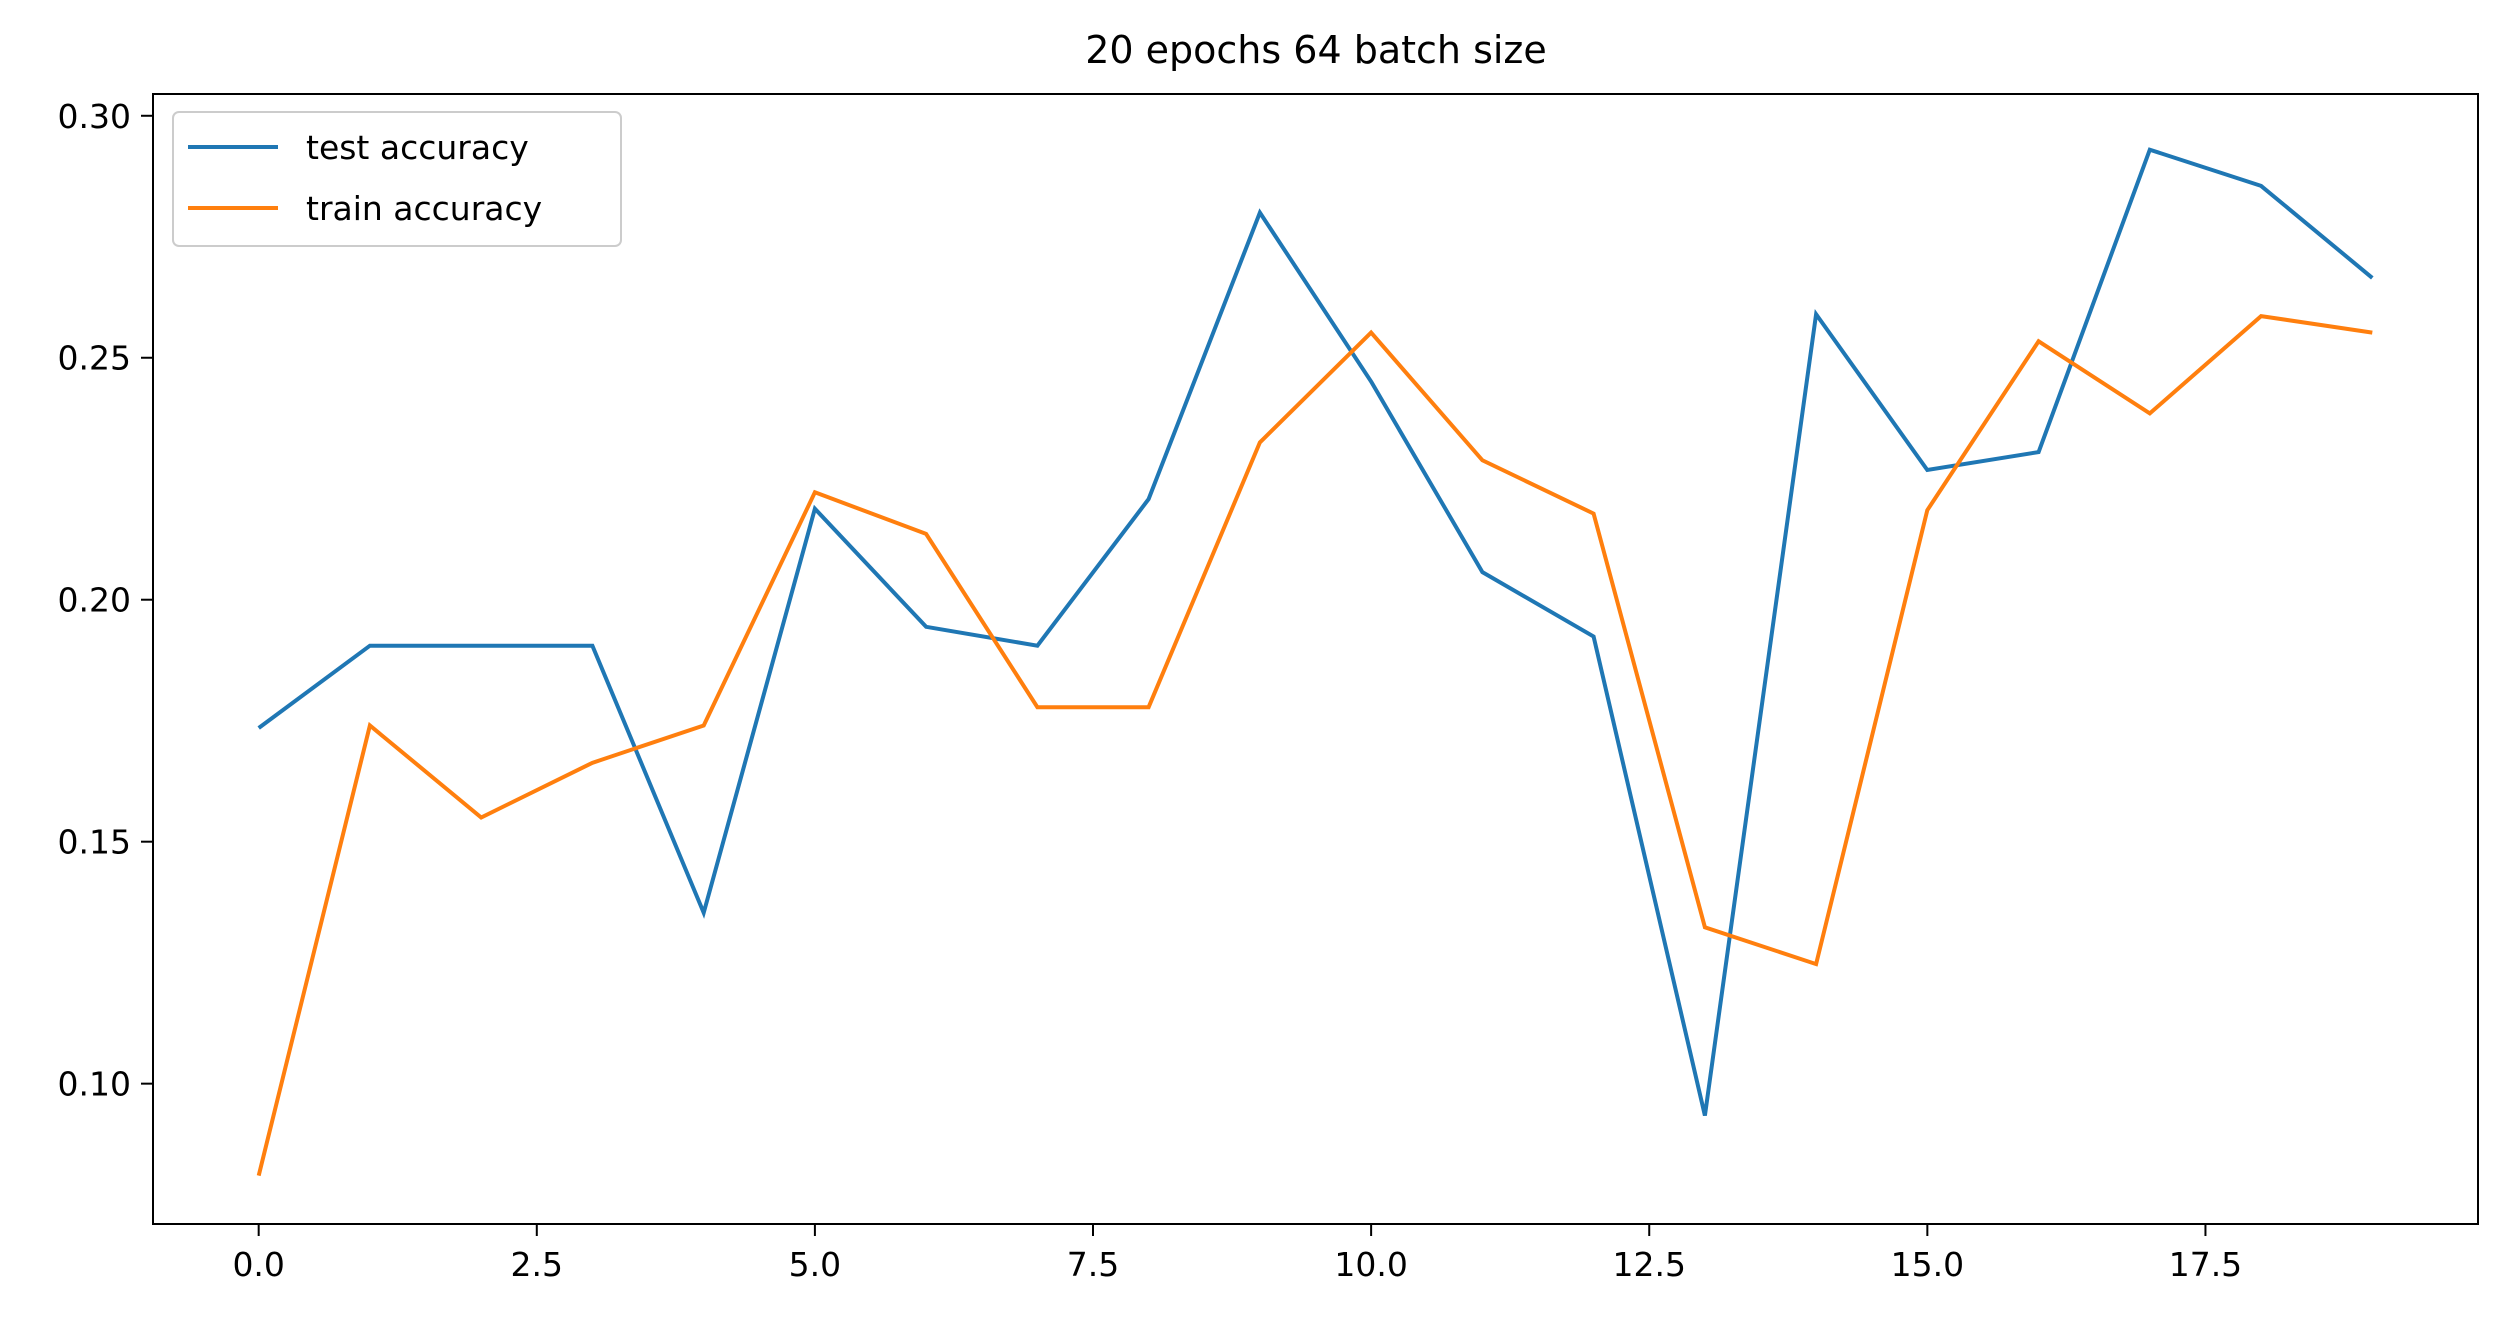 Image resolution: width=2506 pixels, height=1324 pixels. I want to click on x-tick-label: 2.5, so click(537, 1264).